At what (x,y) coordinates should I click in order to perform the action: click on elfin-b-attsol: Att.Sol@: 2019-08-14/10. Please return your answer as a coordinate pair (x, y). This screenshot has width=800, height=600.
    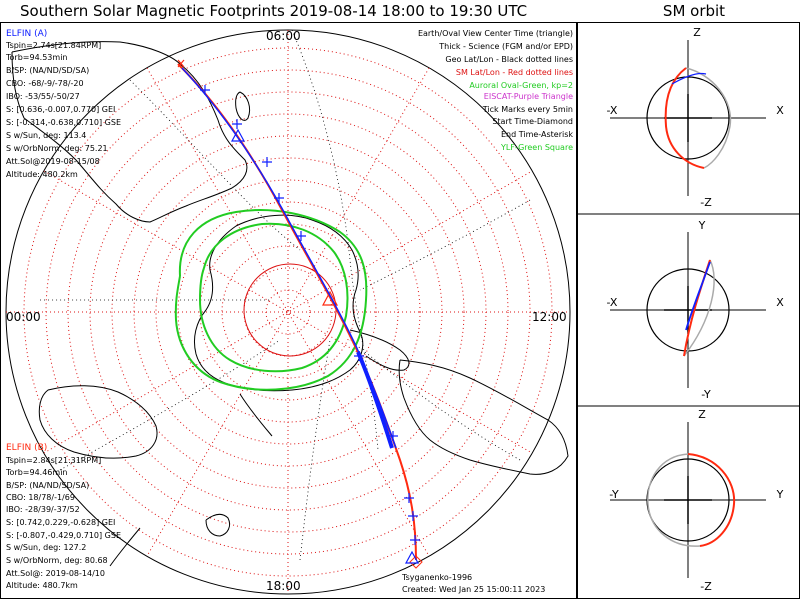
    Looking at the image, I should click on (55, 573).